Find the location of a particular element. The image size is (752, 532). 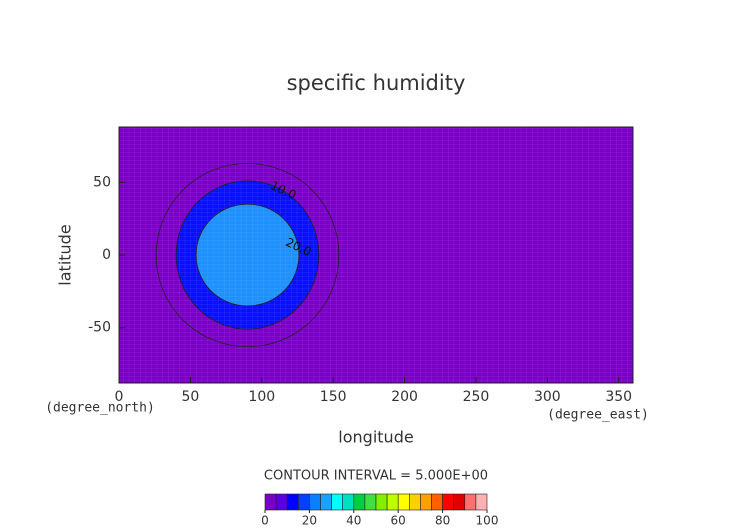

x-unit: (degree_east) is located at coordinates (598, 415).